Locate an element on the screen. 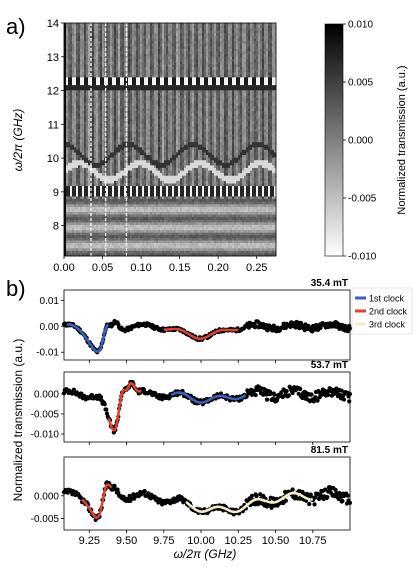 The width and height of the screenshot is (415, 567). legend-label: 2nd clock is located at coordinates (388, 312).